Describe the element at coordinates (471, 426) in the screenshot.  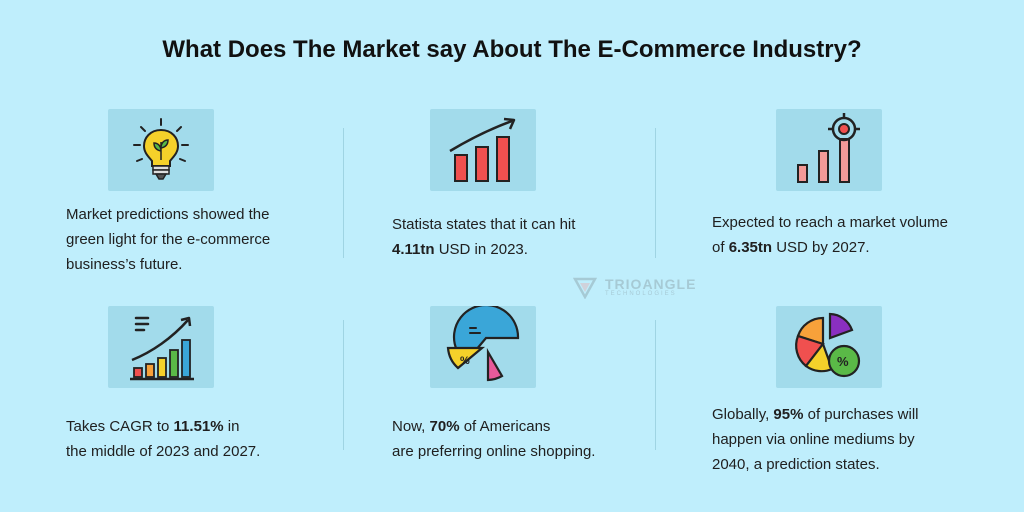
I see `text-line: Now, 70% of Americans` at that location.